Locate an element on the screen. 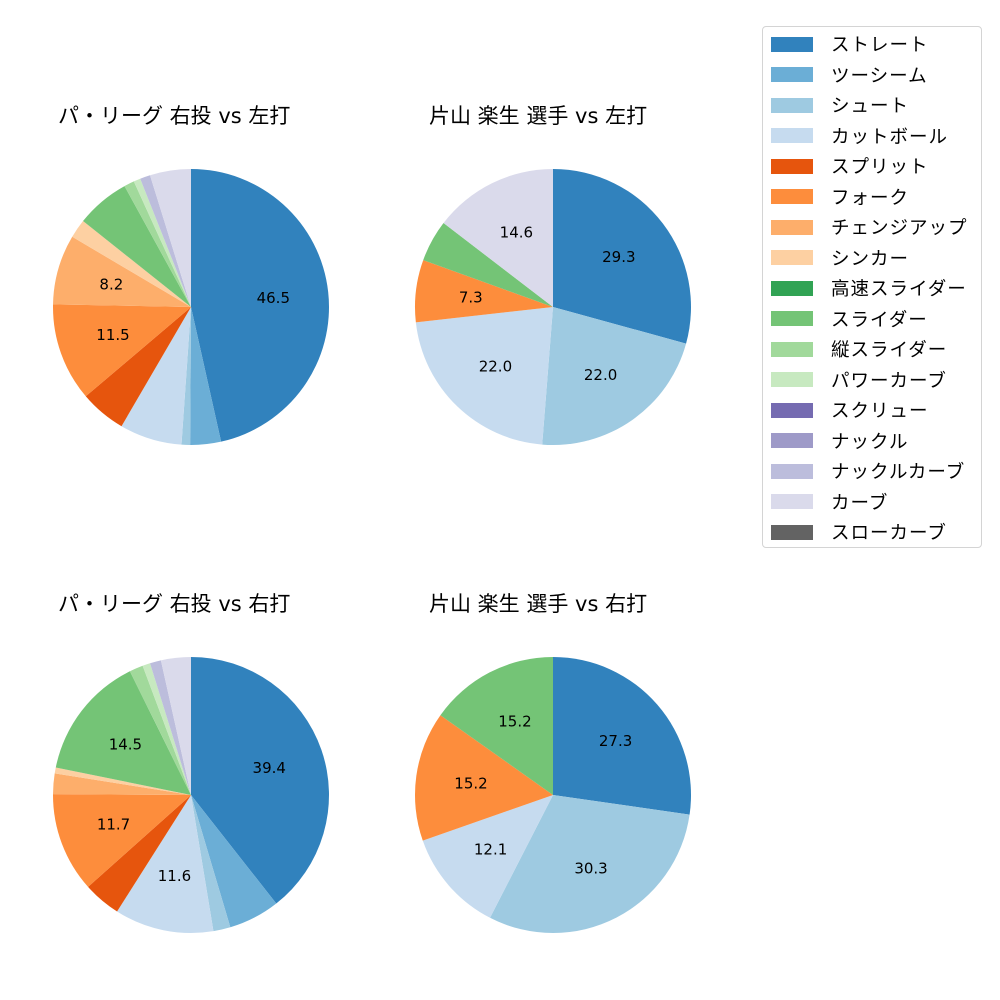 The height and width of the screenshot is (1000, 1000). legend-item-shoot: シュート is located at coordinates (840, 105).